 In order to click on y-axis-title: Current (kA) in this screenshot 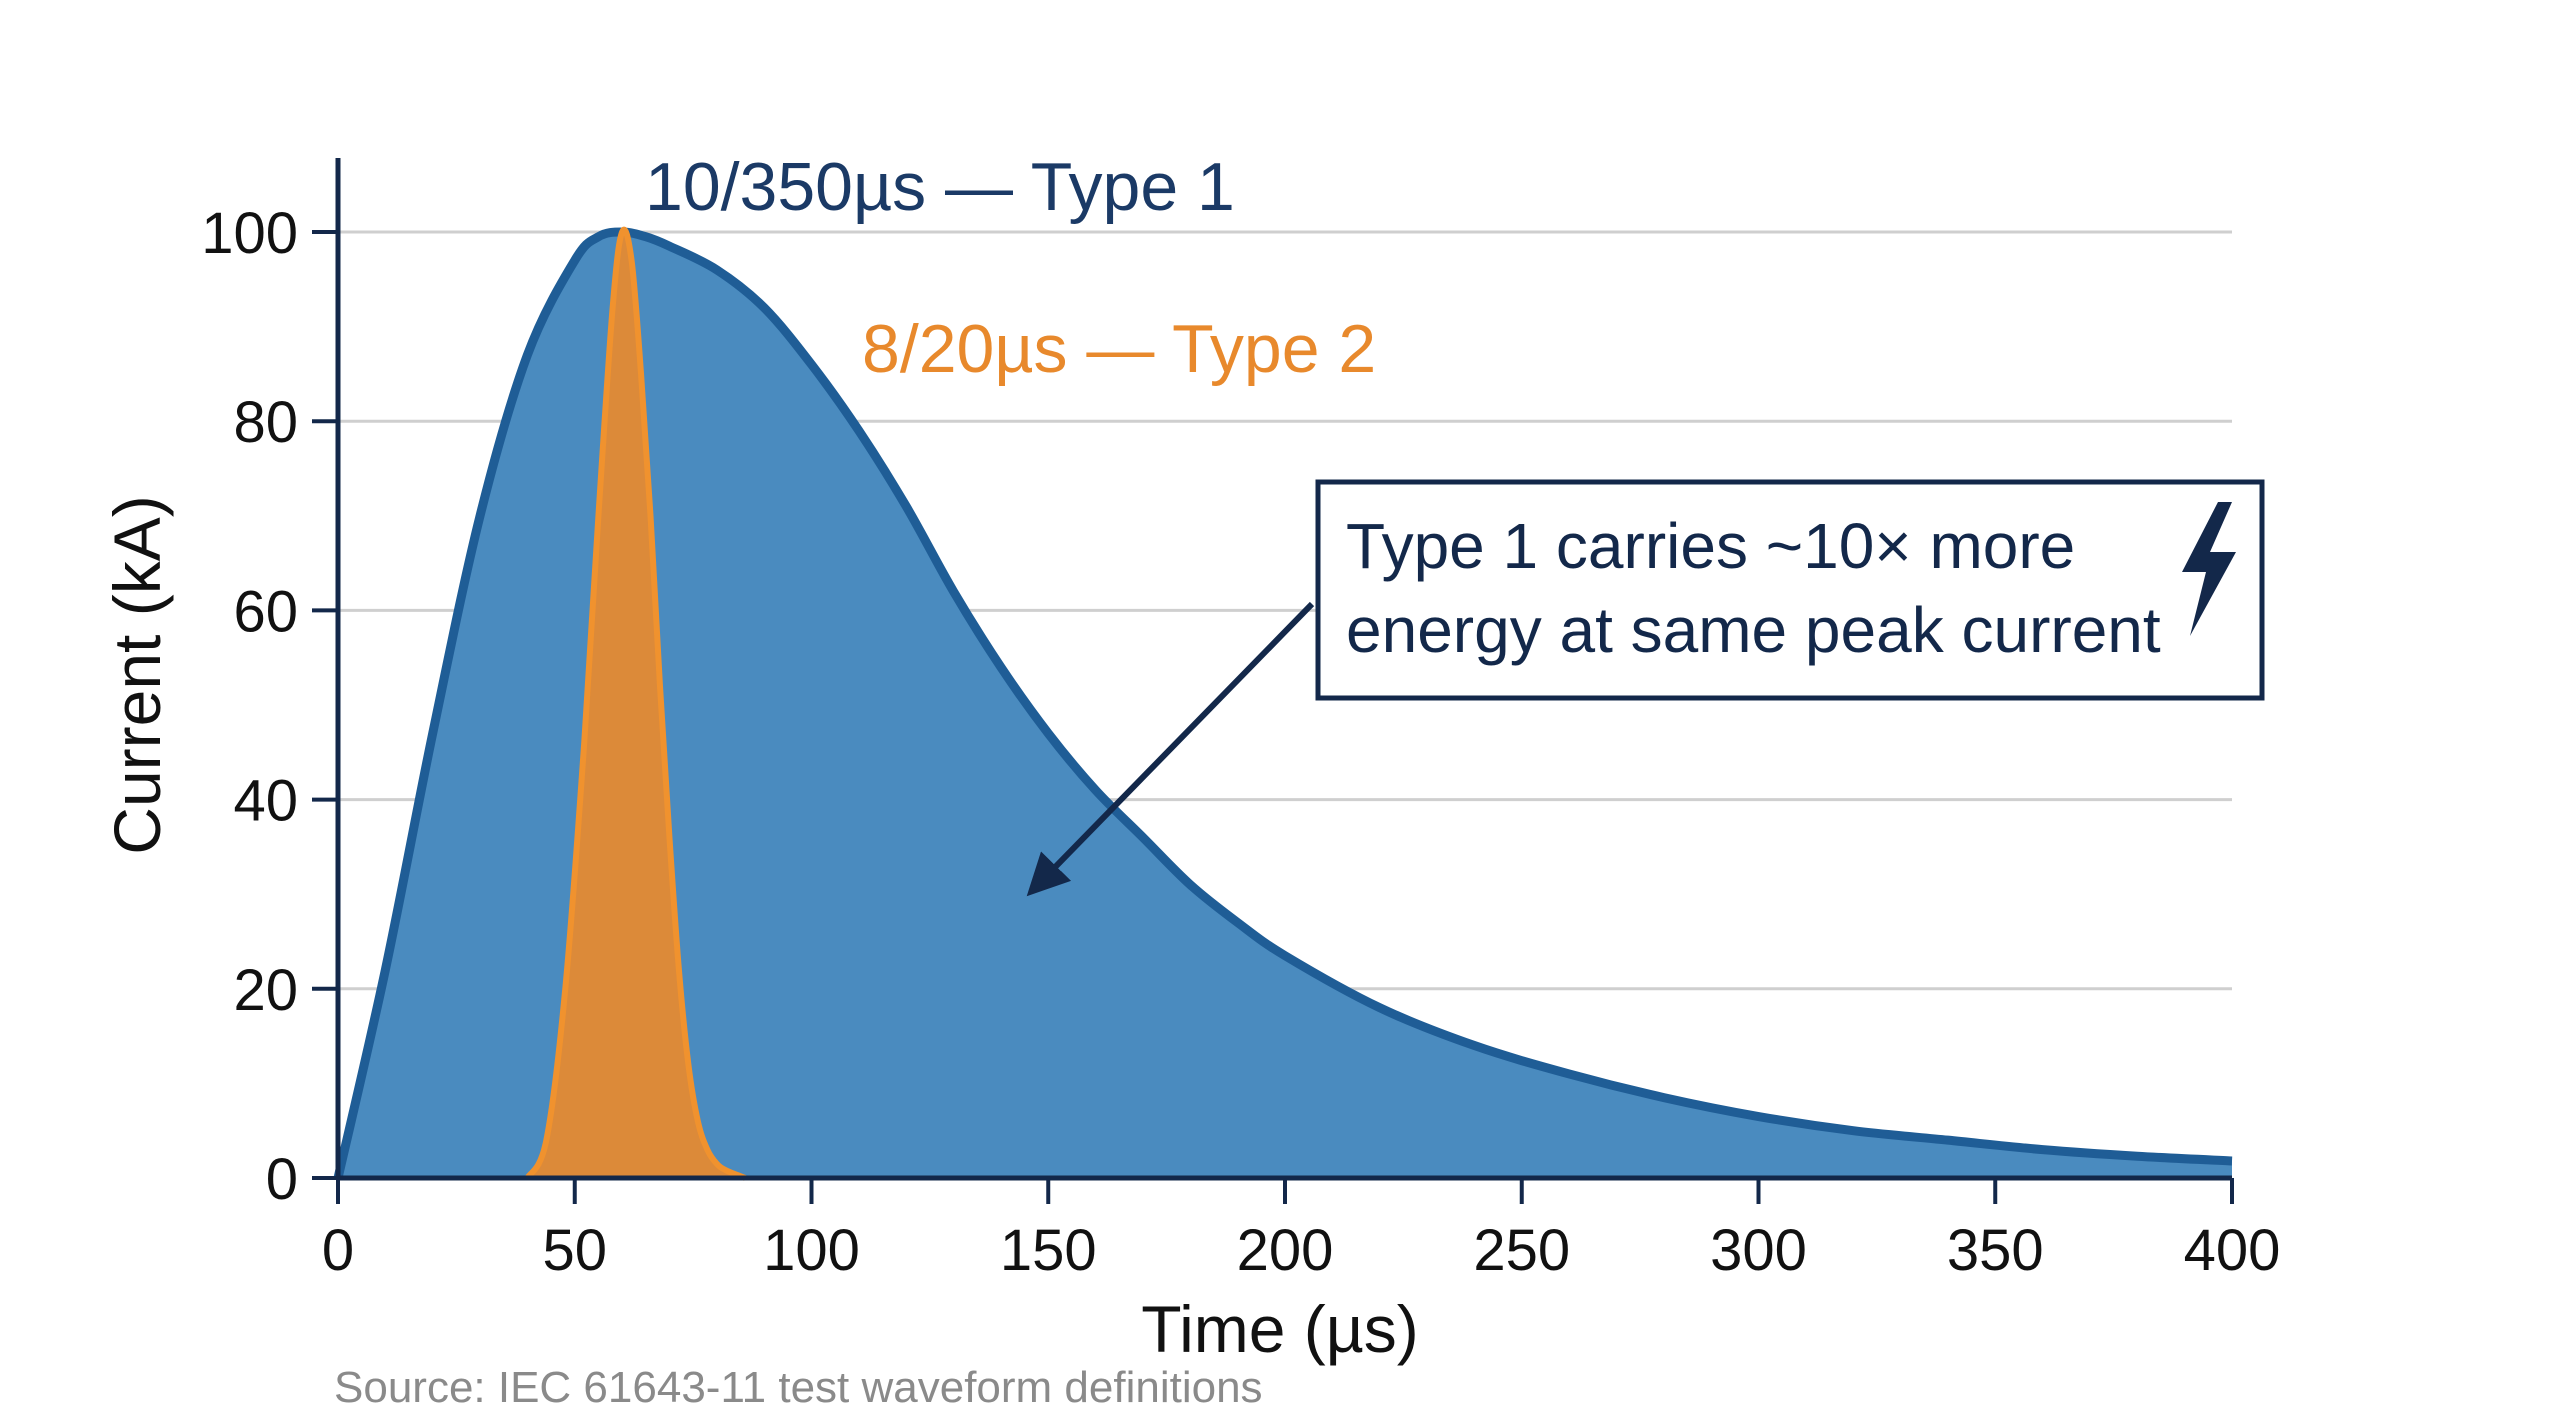, I will do `click(137, 674)`.